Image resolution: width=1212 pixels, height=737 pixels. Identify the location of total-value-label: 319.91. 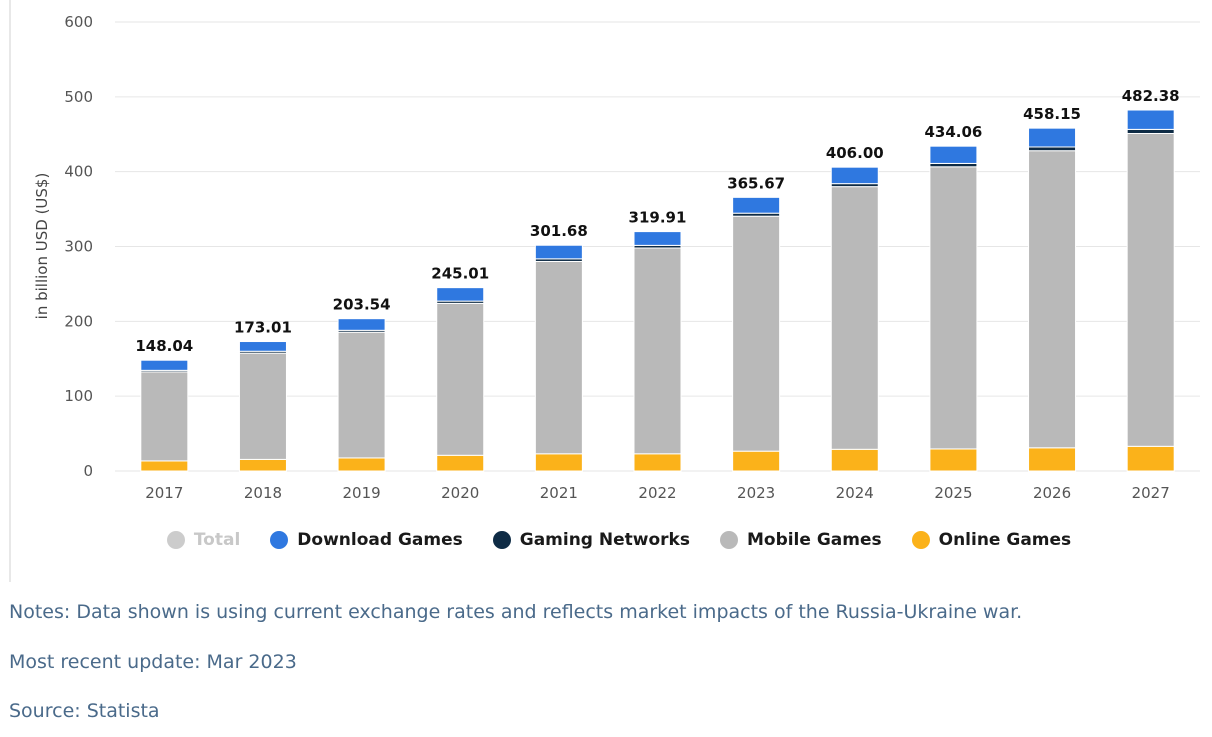
(658, 218).